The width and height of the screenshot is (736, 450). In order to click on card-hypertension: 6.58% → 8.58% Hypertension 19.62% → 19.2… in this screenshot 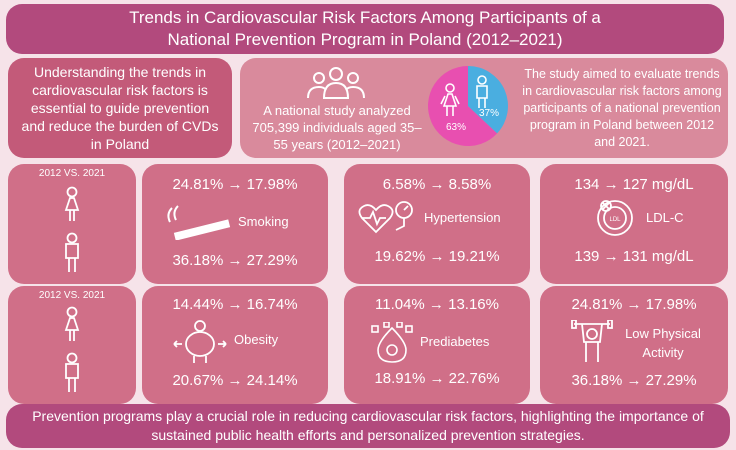, I will do `click(437, 224)`.